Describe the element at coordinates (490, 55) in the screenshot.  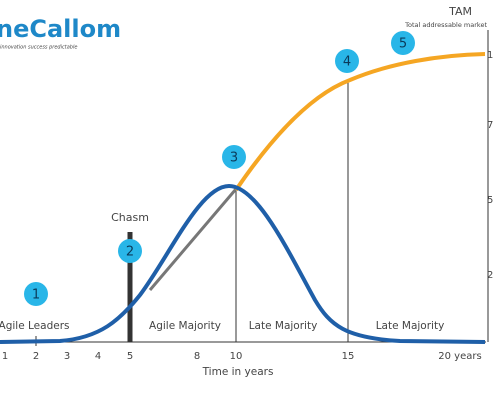
I see `right-axis-label: 1` at that location.